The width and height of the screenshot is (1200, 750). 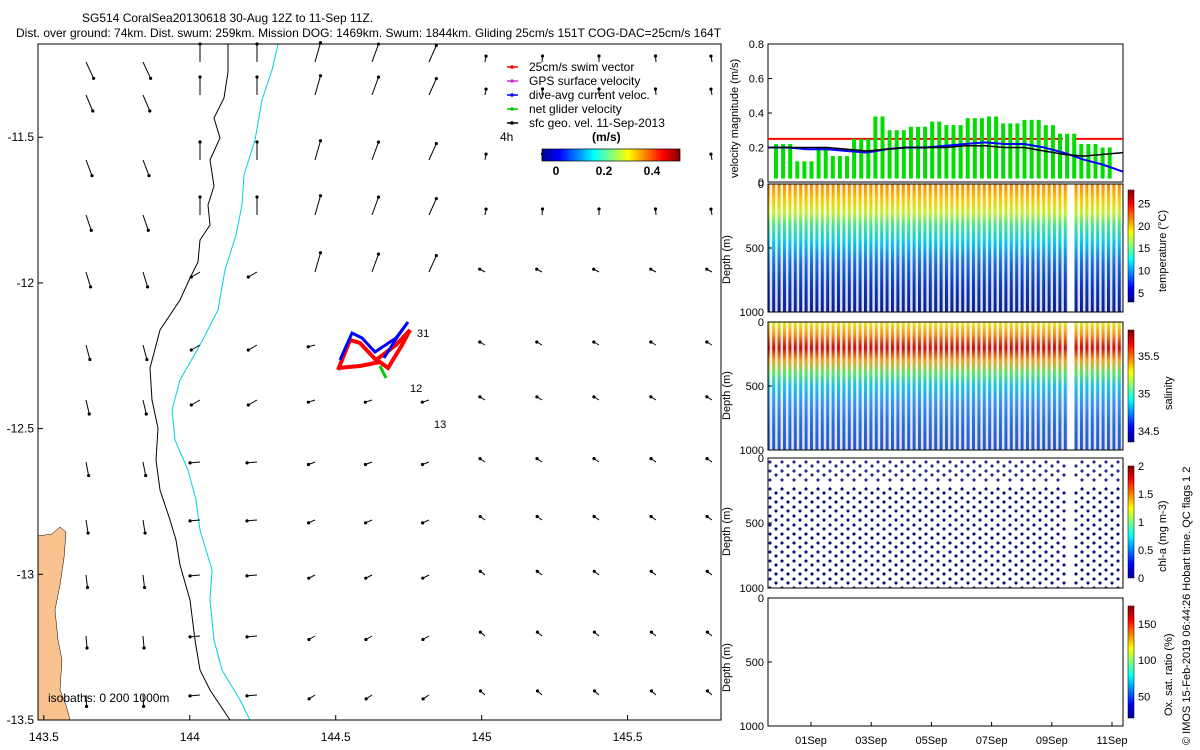 I want to click on track-label-13: 13, so click(x=440, y=425).